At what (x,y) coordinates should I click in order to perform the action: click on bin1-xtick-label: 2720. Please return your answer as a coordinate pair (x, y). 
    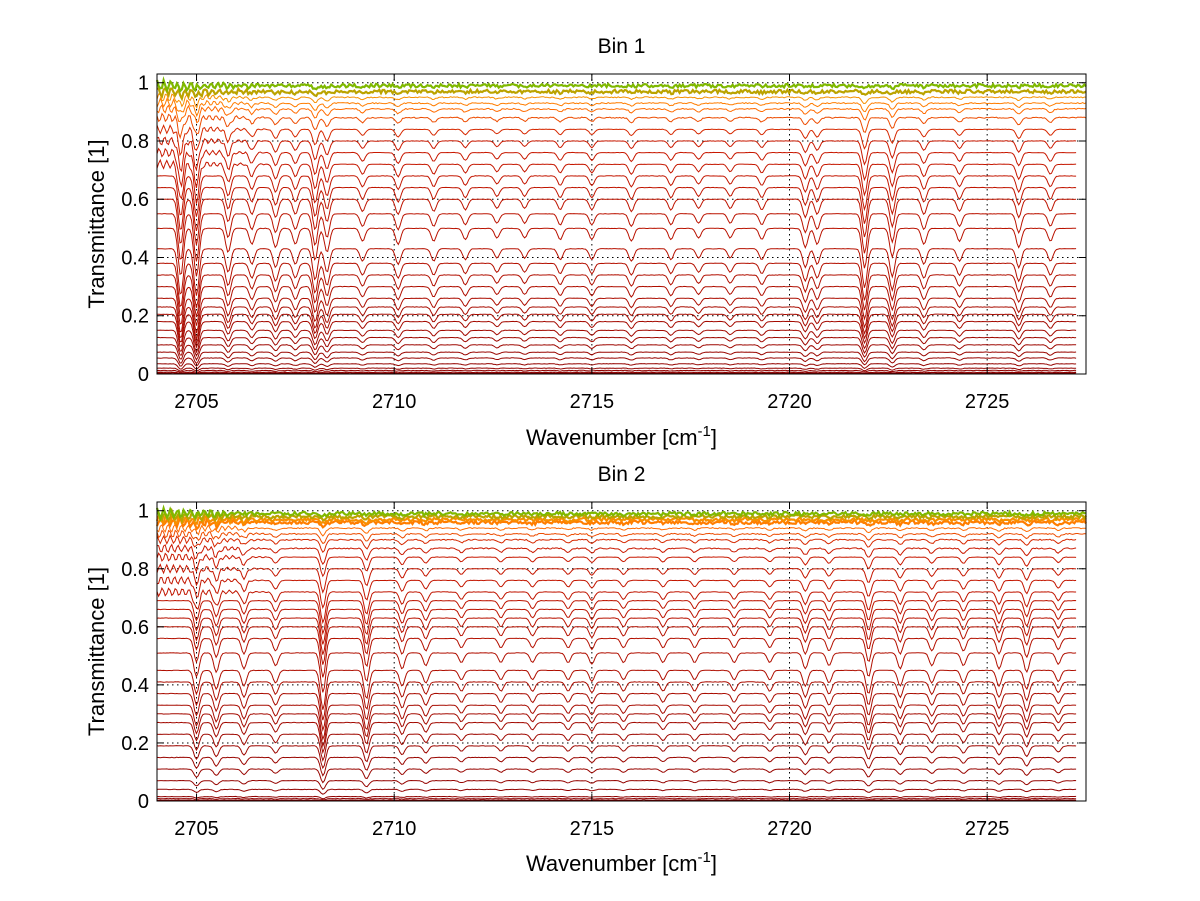
    Looking at the image, I should click on (789, 402).